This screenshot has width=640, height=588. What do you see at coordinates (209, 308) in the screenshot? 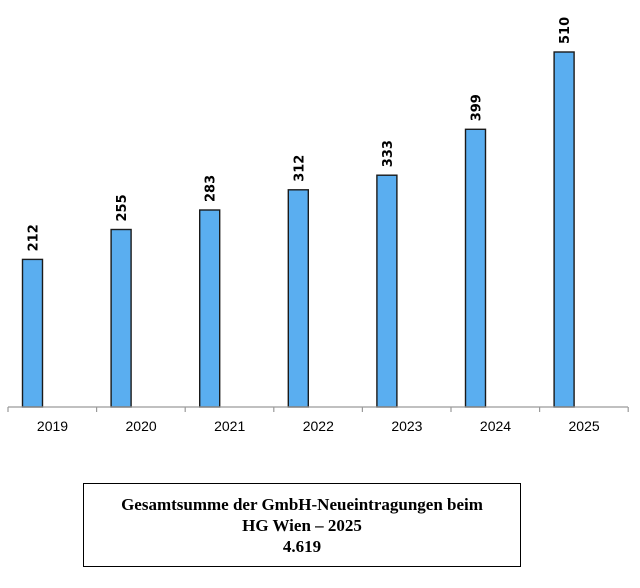
I see `bar-2021` at bounding box center [209, 308].